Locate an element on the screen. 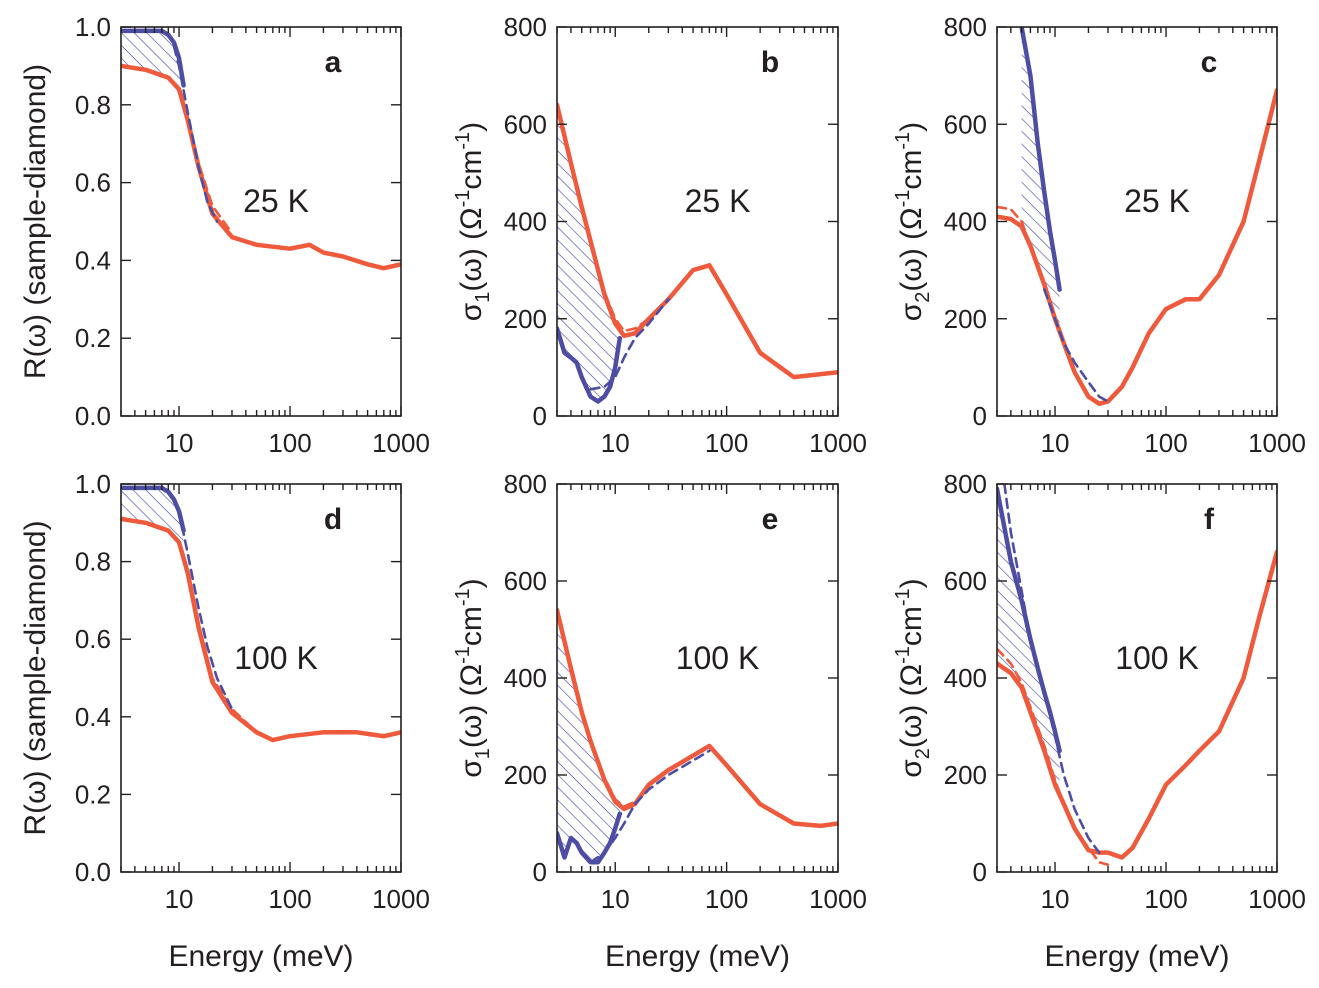 The image size is (1319, 988). panel-letter: e is located at coordinates (770, 519).